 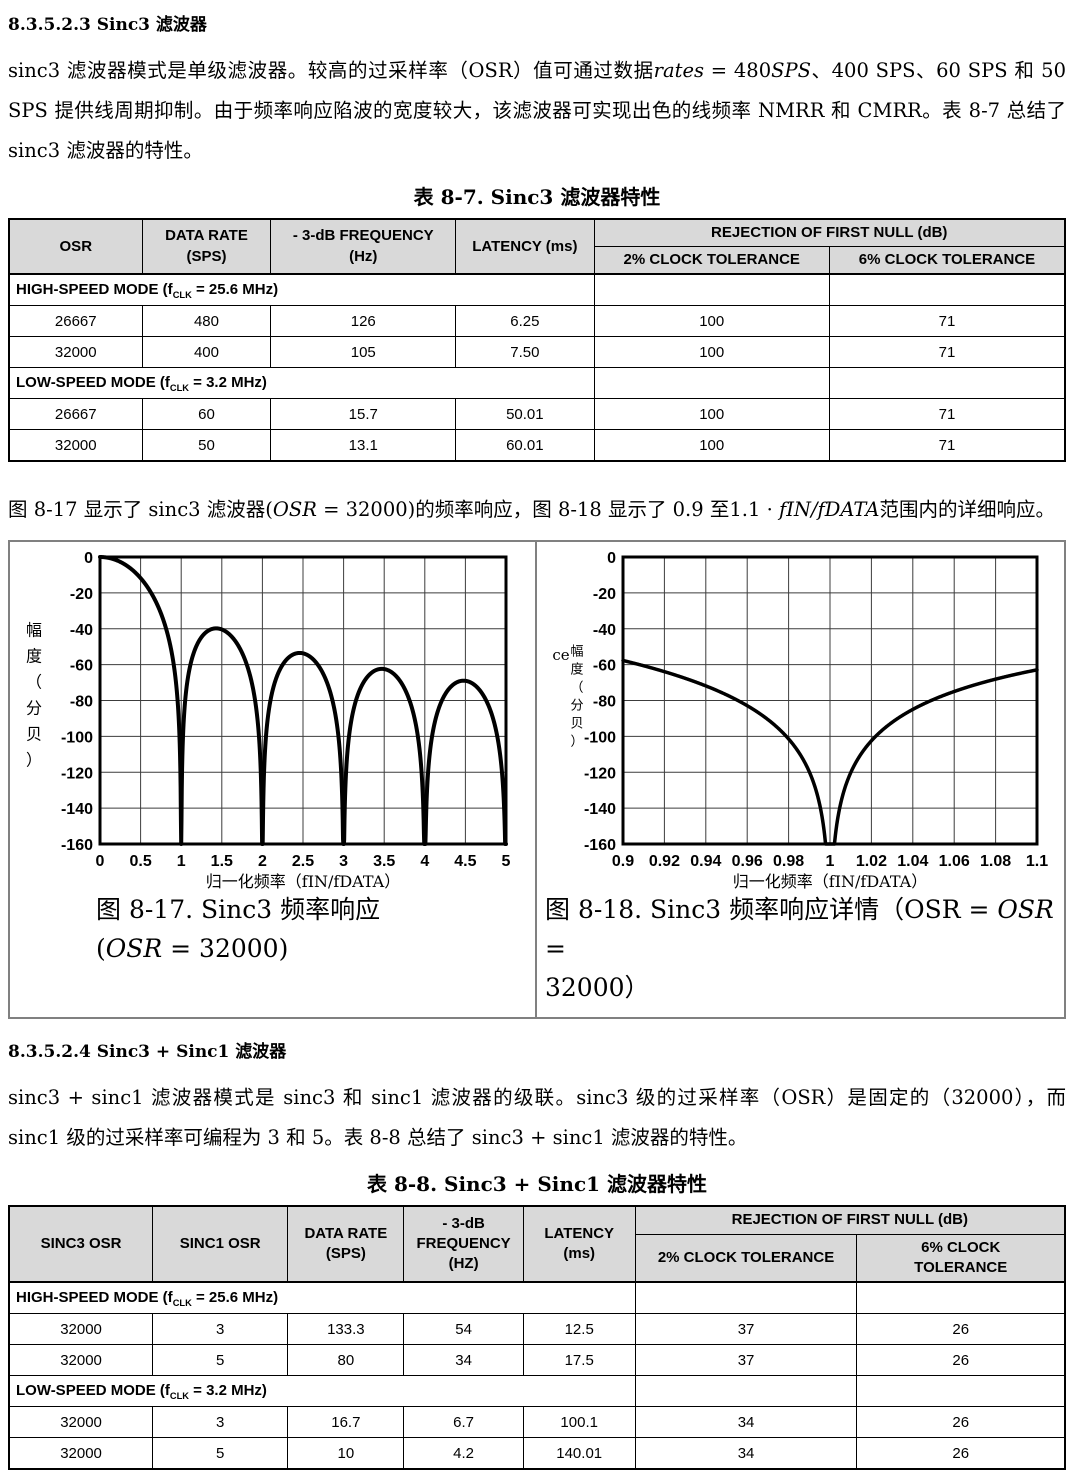 I want to click on svg-text: -140, so click(x=600, y=810).